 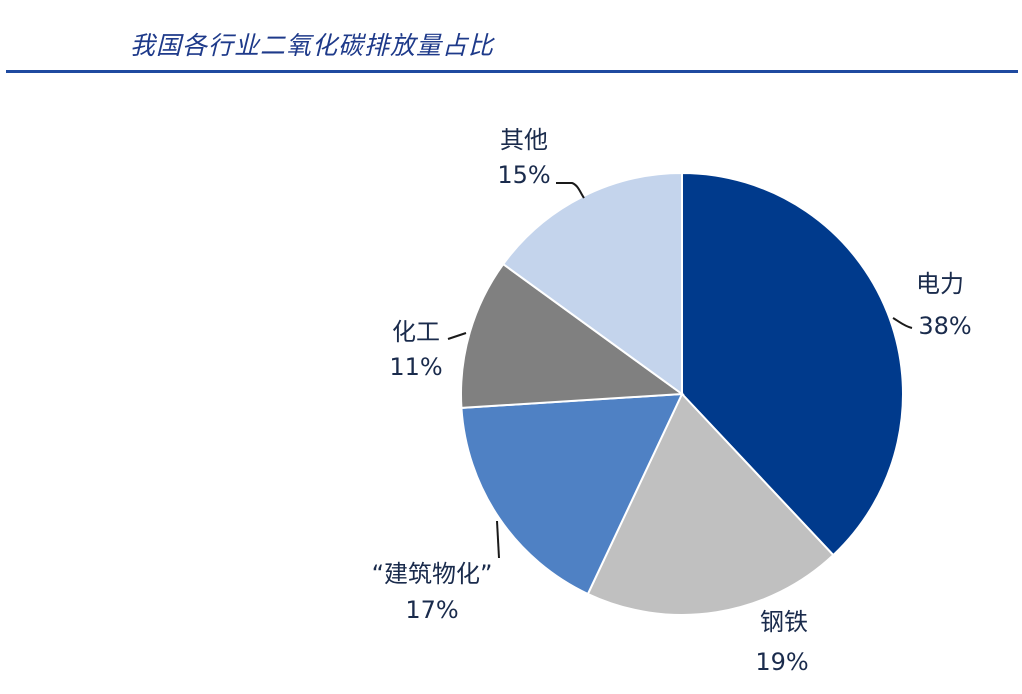 What do you see at coordinates (524, 140) in the screenshot?
I see `slice-name-label: 其他` at bounding box center [524, 140].